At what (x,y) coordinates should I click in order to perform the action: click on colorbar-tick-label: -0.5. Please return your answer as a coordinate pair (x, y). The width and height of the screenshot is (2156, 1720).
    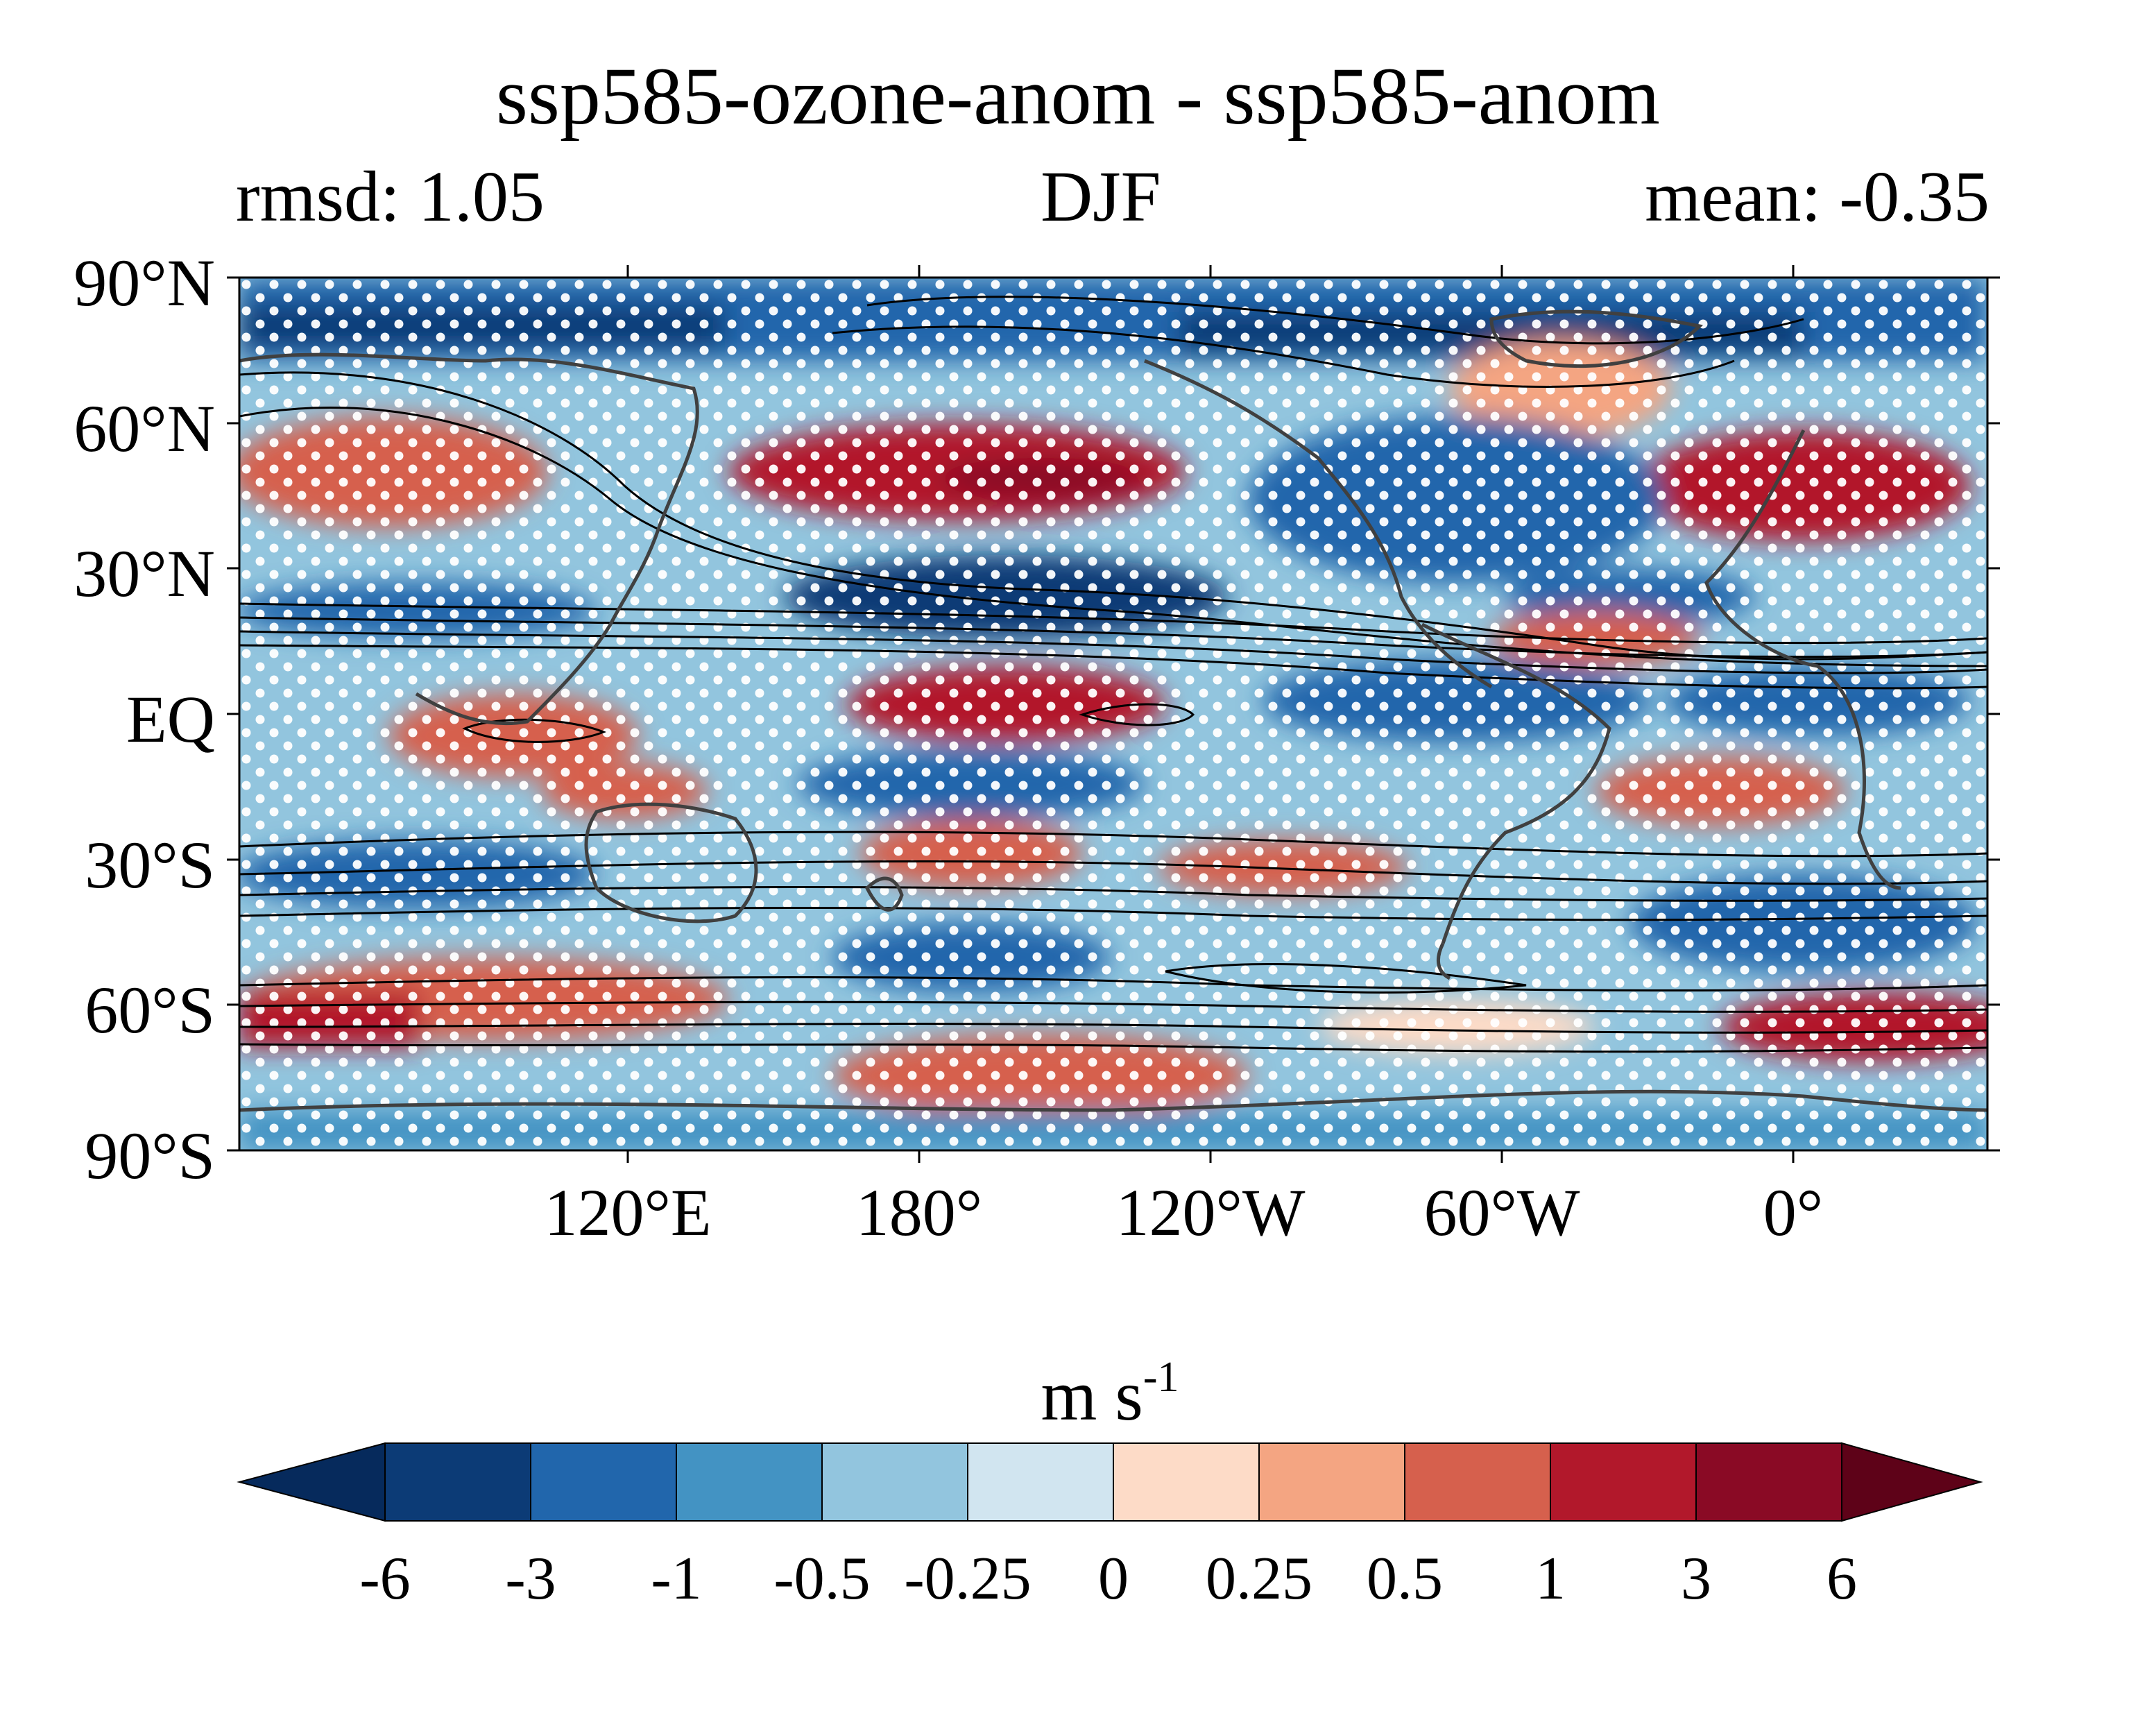
    Looking at the image, I should click on (822, 1578).